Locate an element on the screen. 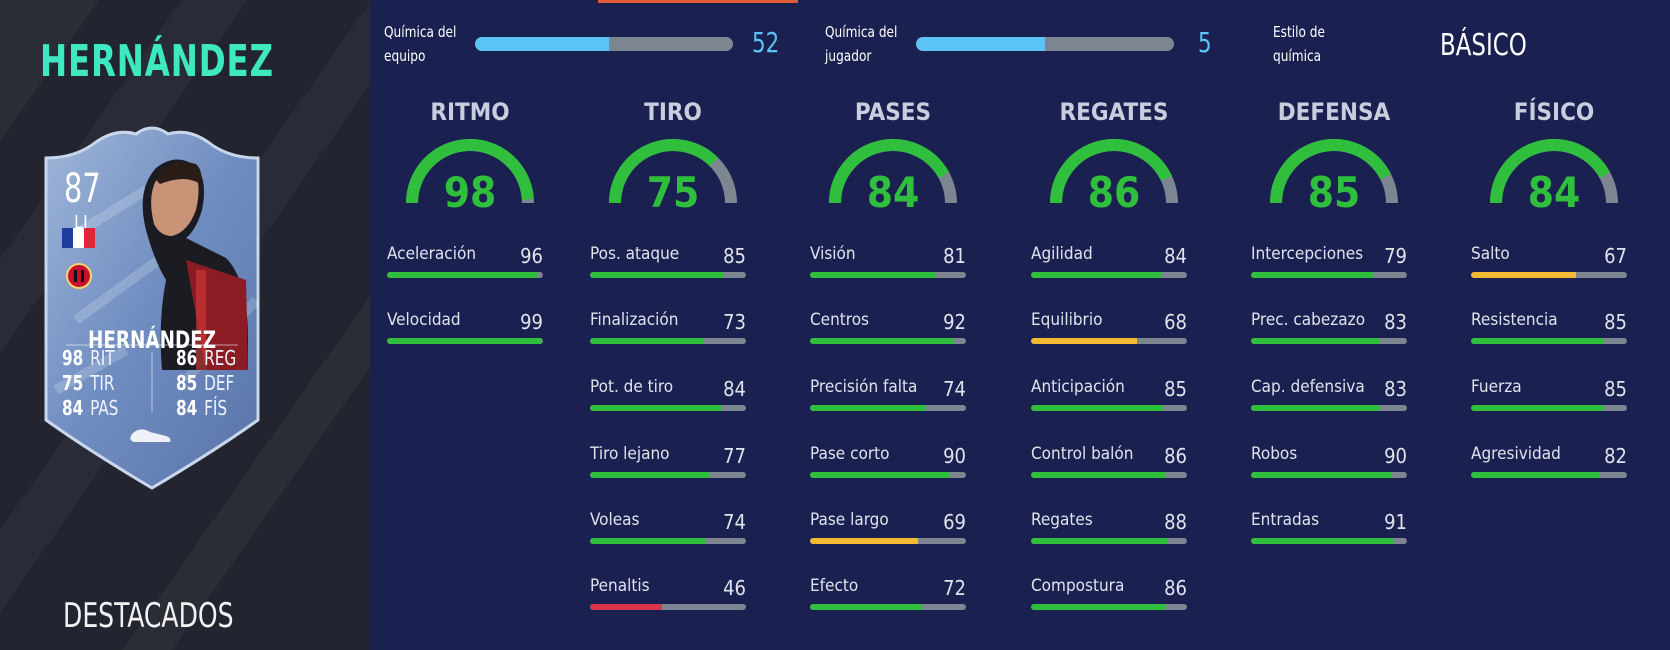  stat-category: RITMO 98 Aceleración 96 Velocidad 99 is located at coordinates (470, 325).